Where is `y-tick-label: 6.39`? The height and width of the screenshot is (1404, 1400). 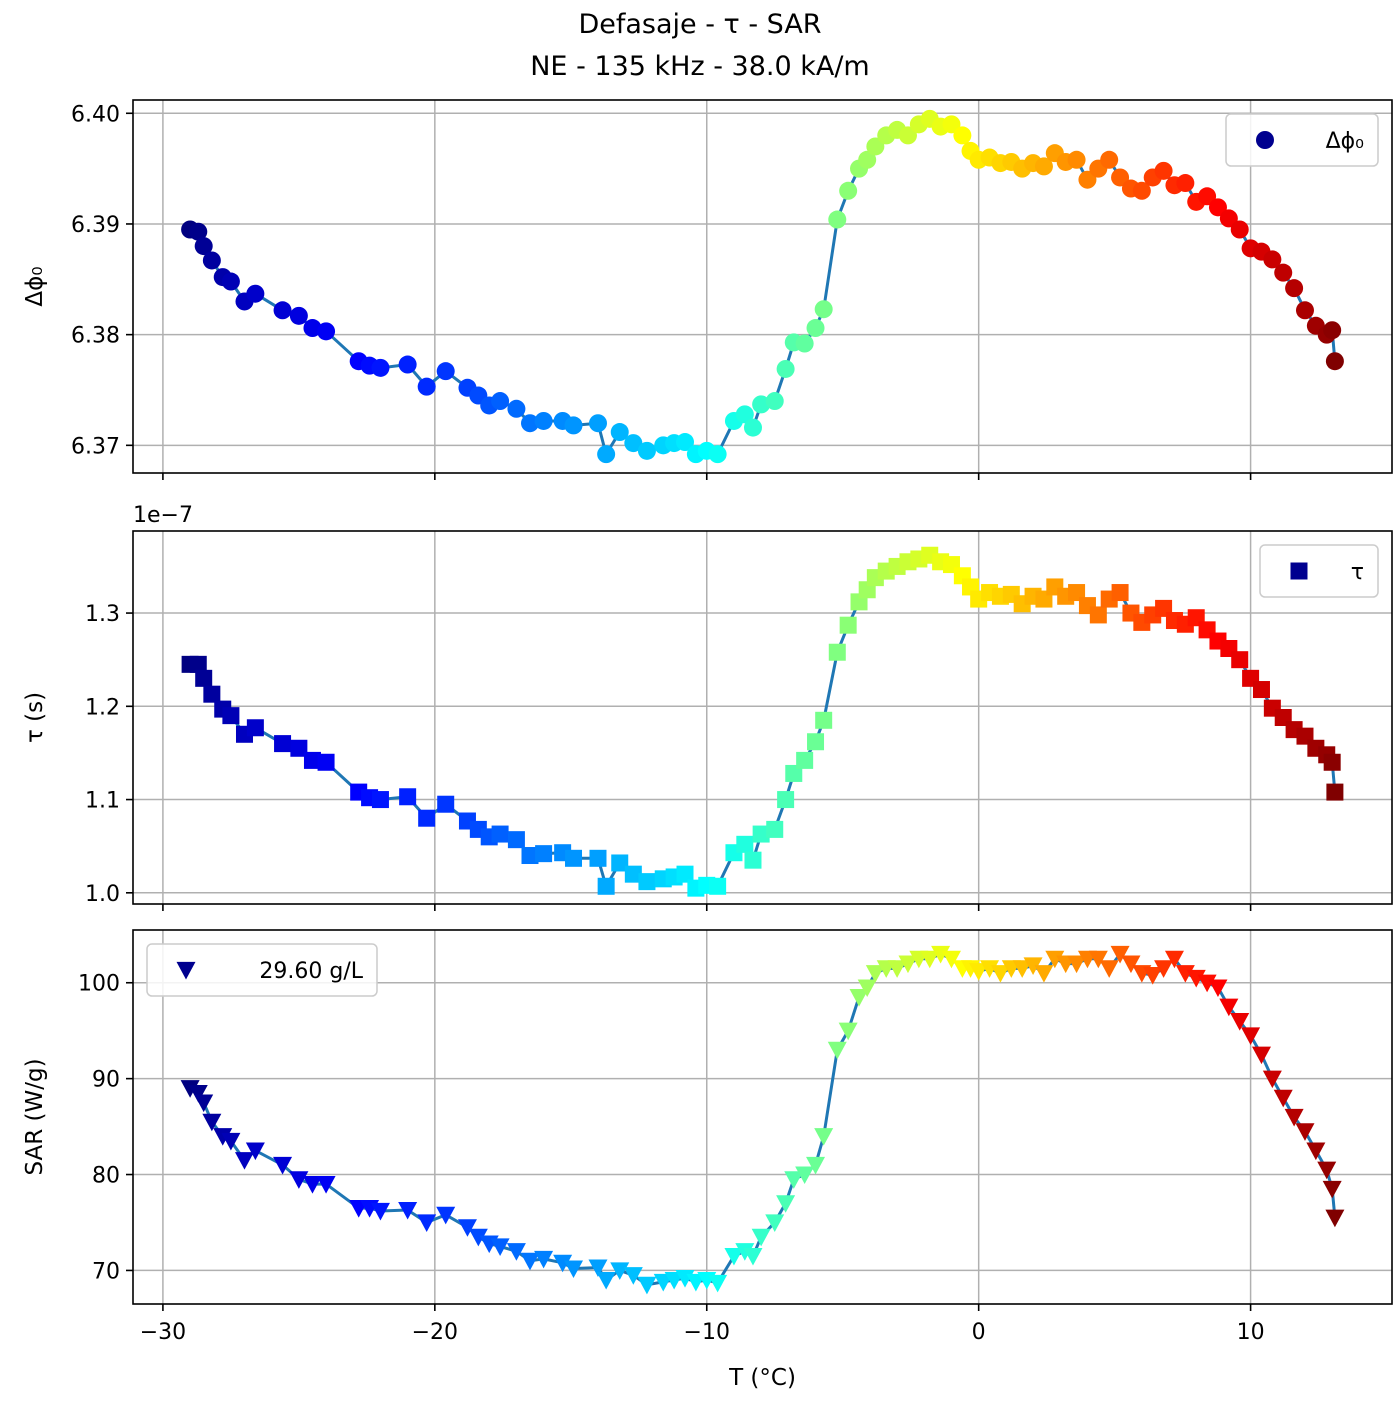 y-tick-label: 6.39 is located at coordinates (95, 225).